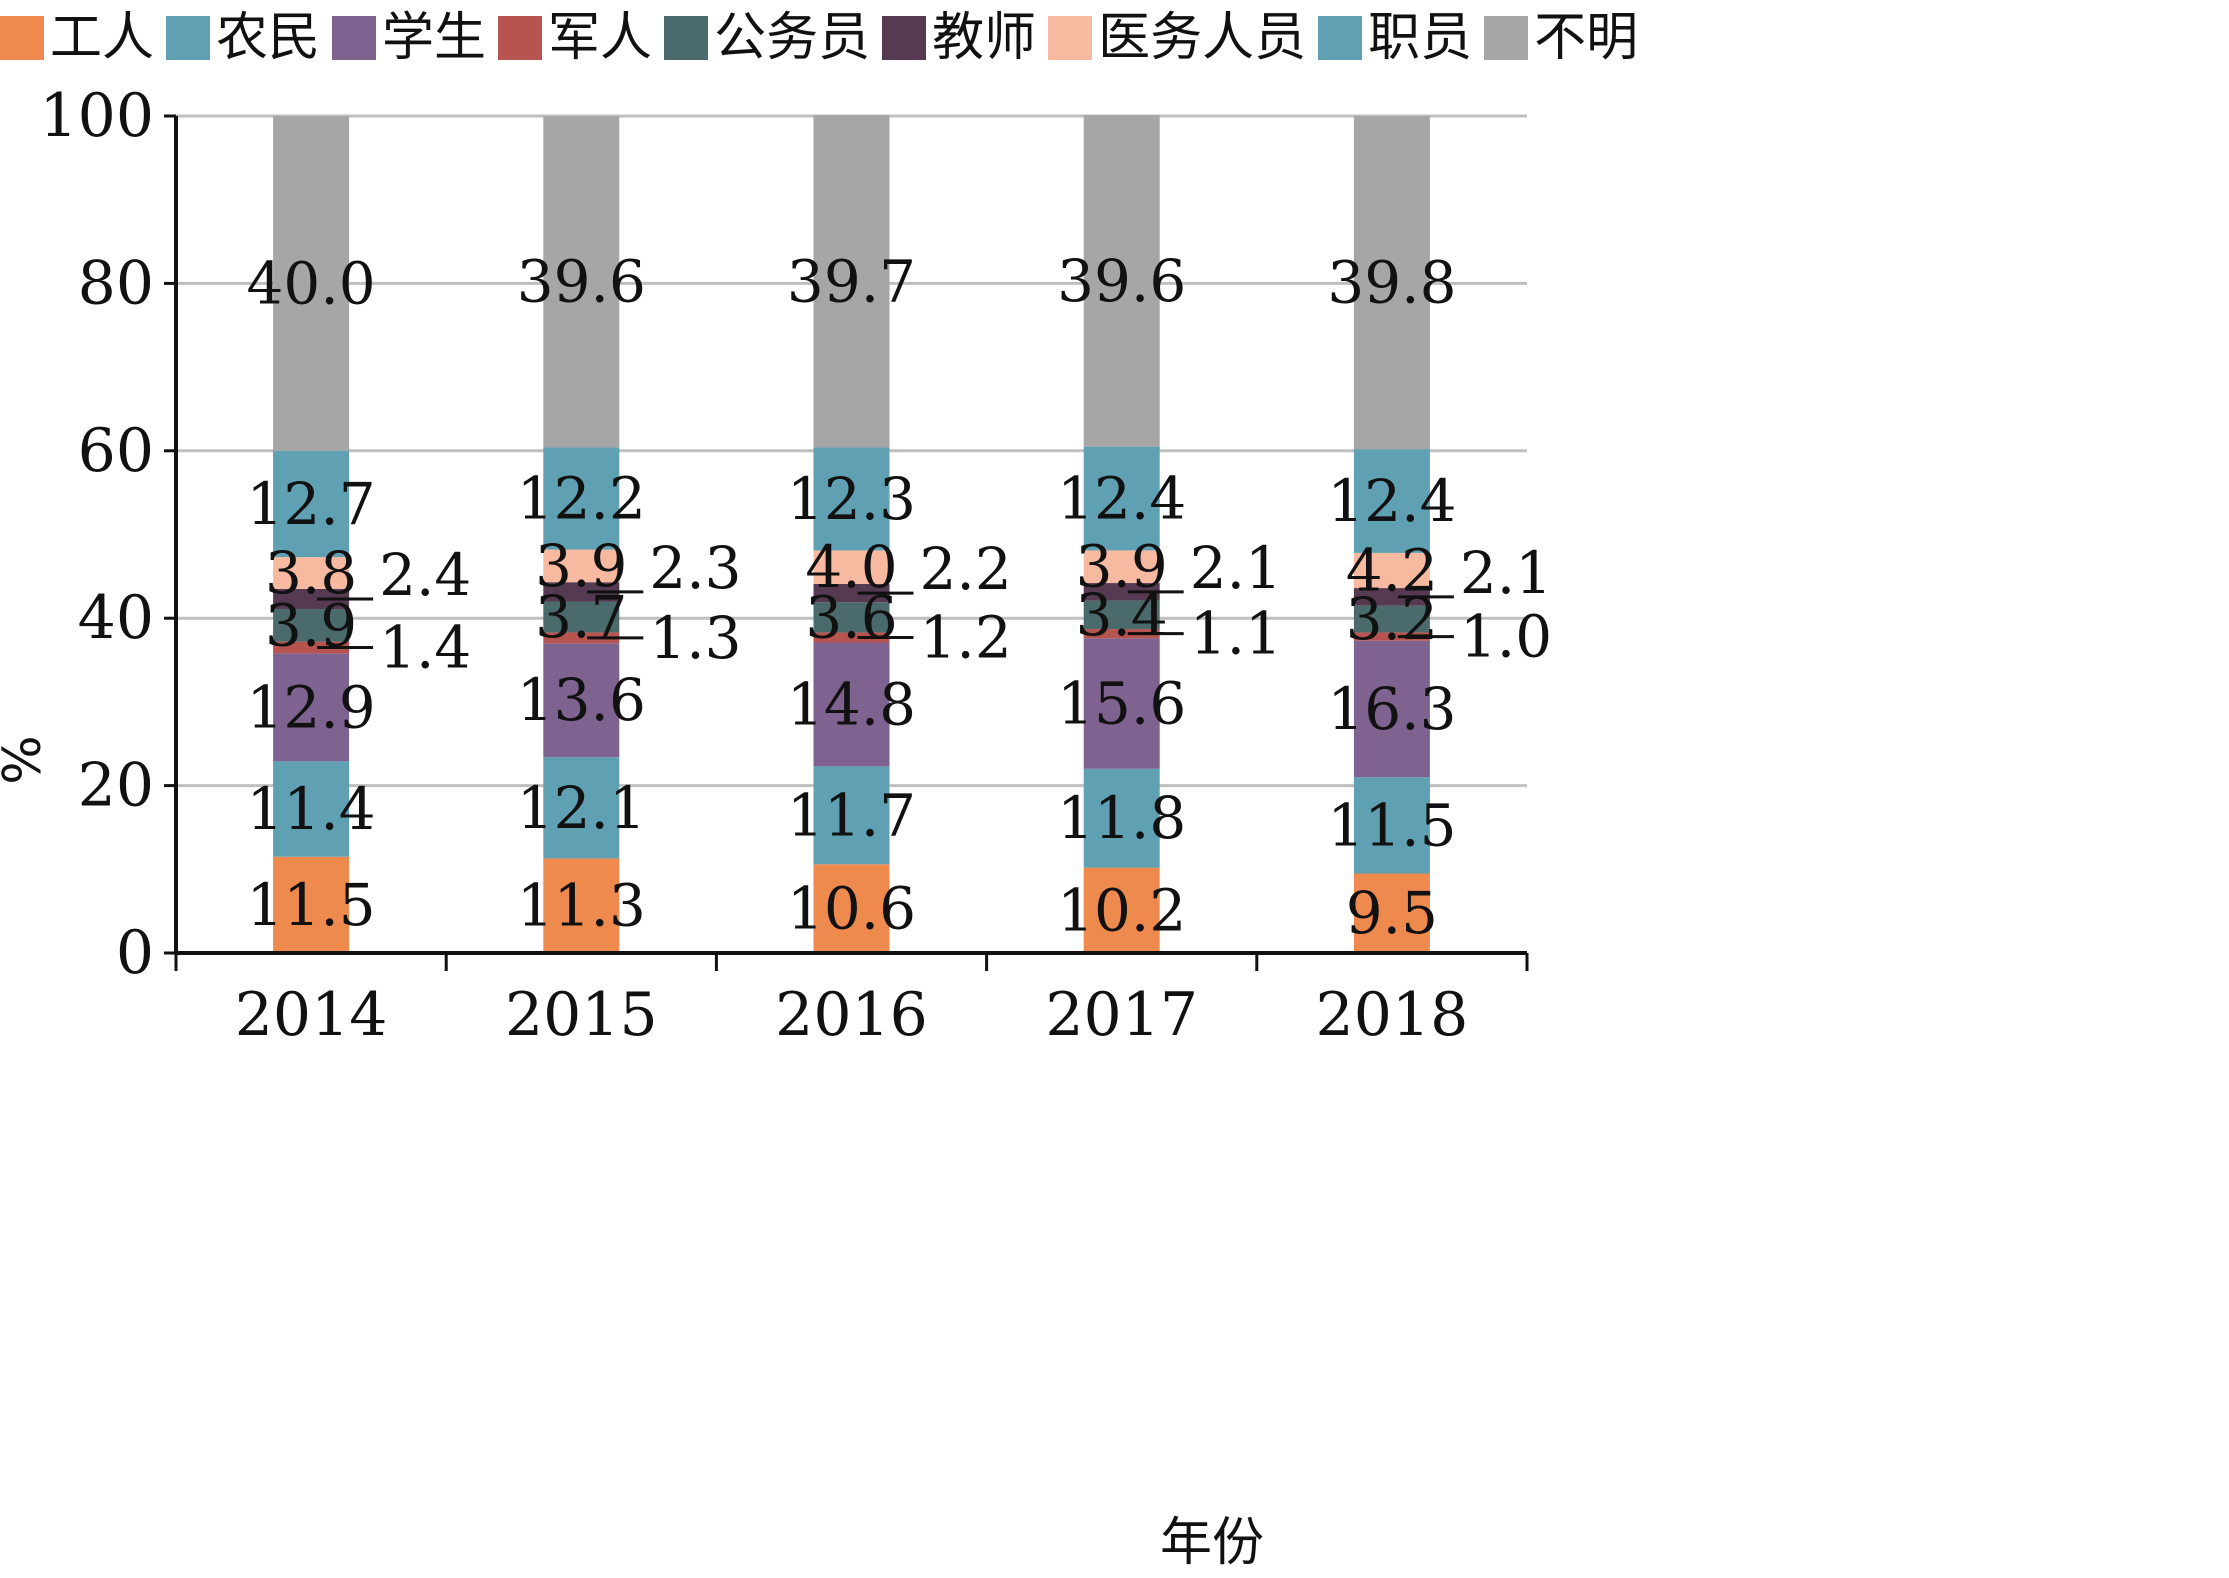  I want to click on data-label: 10.2, so click(1121, 910).